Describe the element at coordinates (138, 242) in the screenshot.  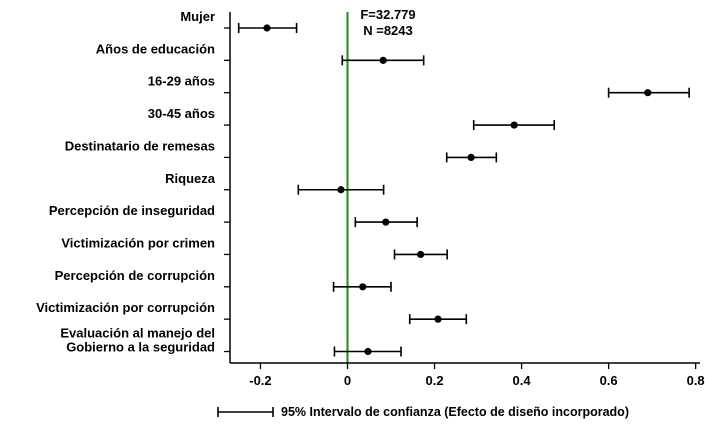
I see `category-label: Victimización por crimen` at that location.